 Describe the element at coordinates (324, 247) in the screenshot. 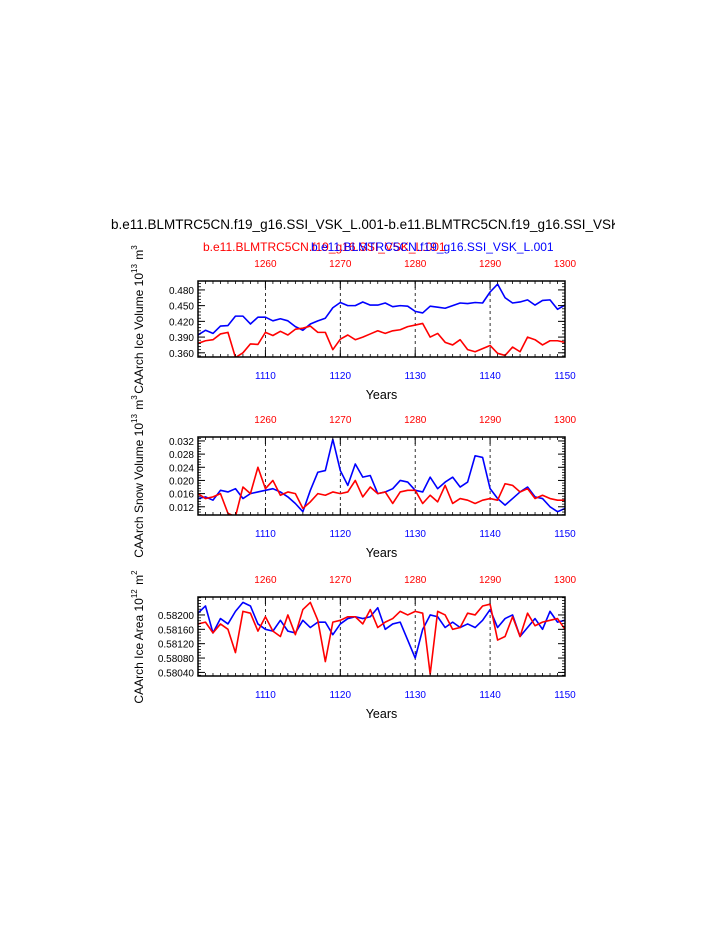

I see `legend-red: b.e11.BLMTRC5CN.f19_g16.SSI_VSK_L.001` at that location.